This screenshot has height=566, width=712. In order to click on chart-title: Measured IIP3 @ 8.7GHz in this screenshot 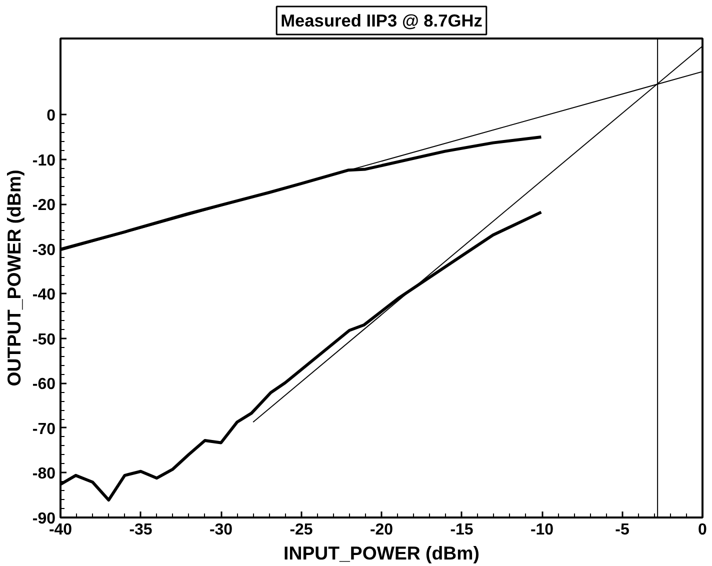, I will do `click(381, 20)`.